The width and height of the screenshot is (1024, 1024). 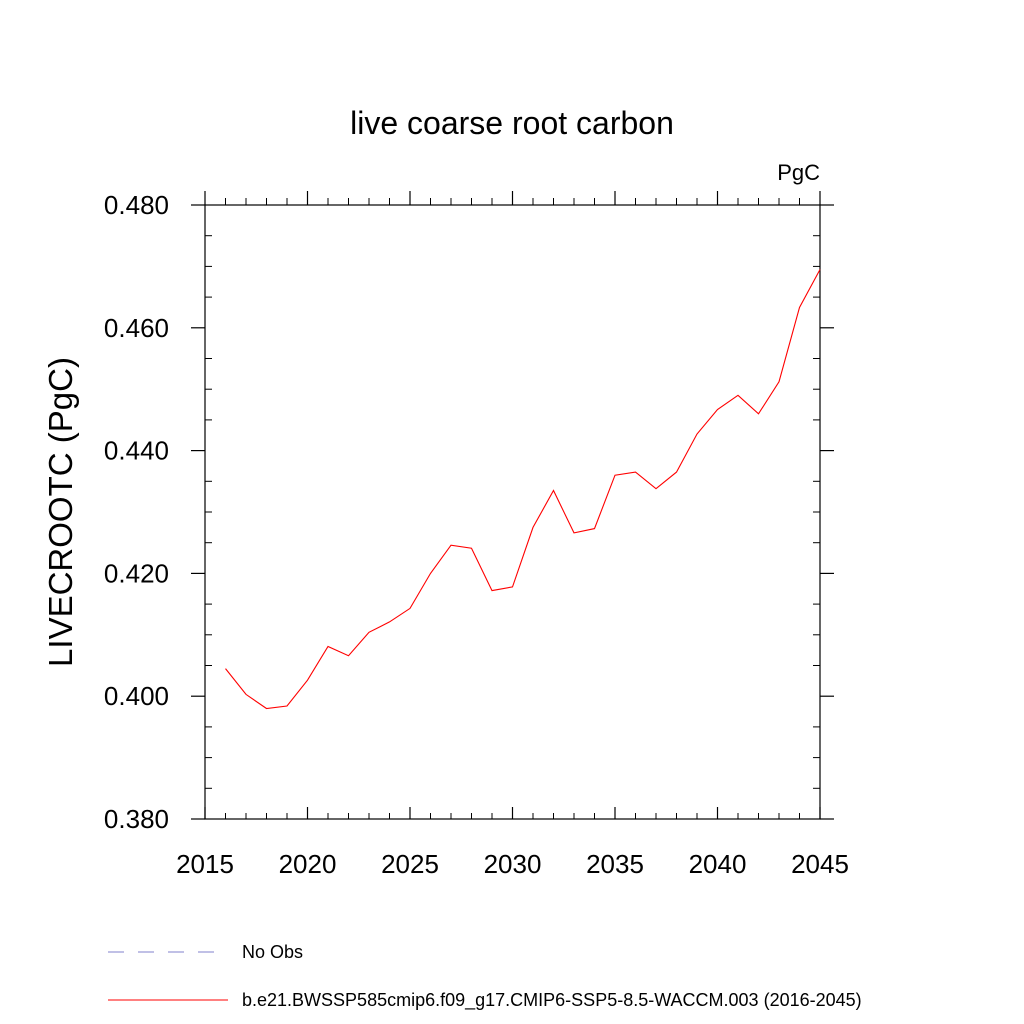 I want to click on x-tick-label: 2040, so click(x=718, y=864).